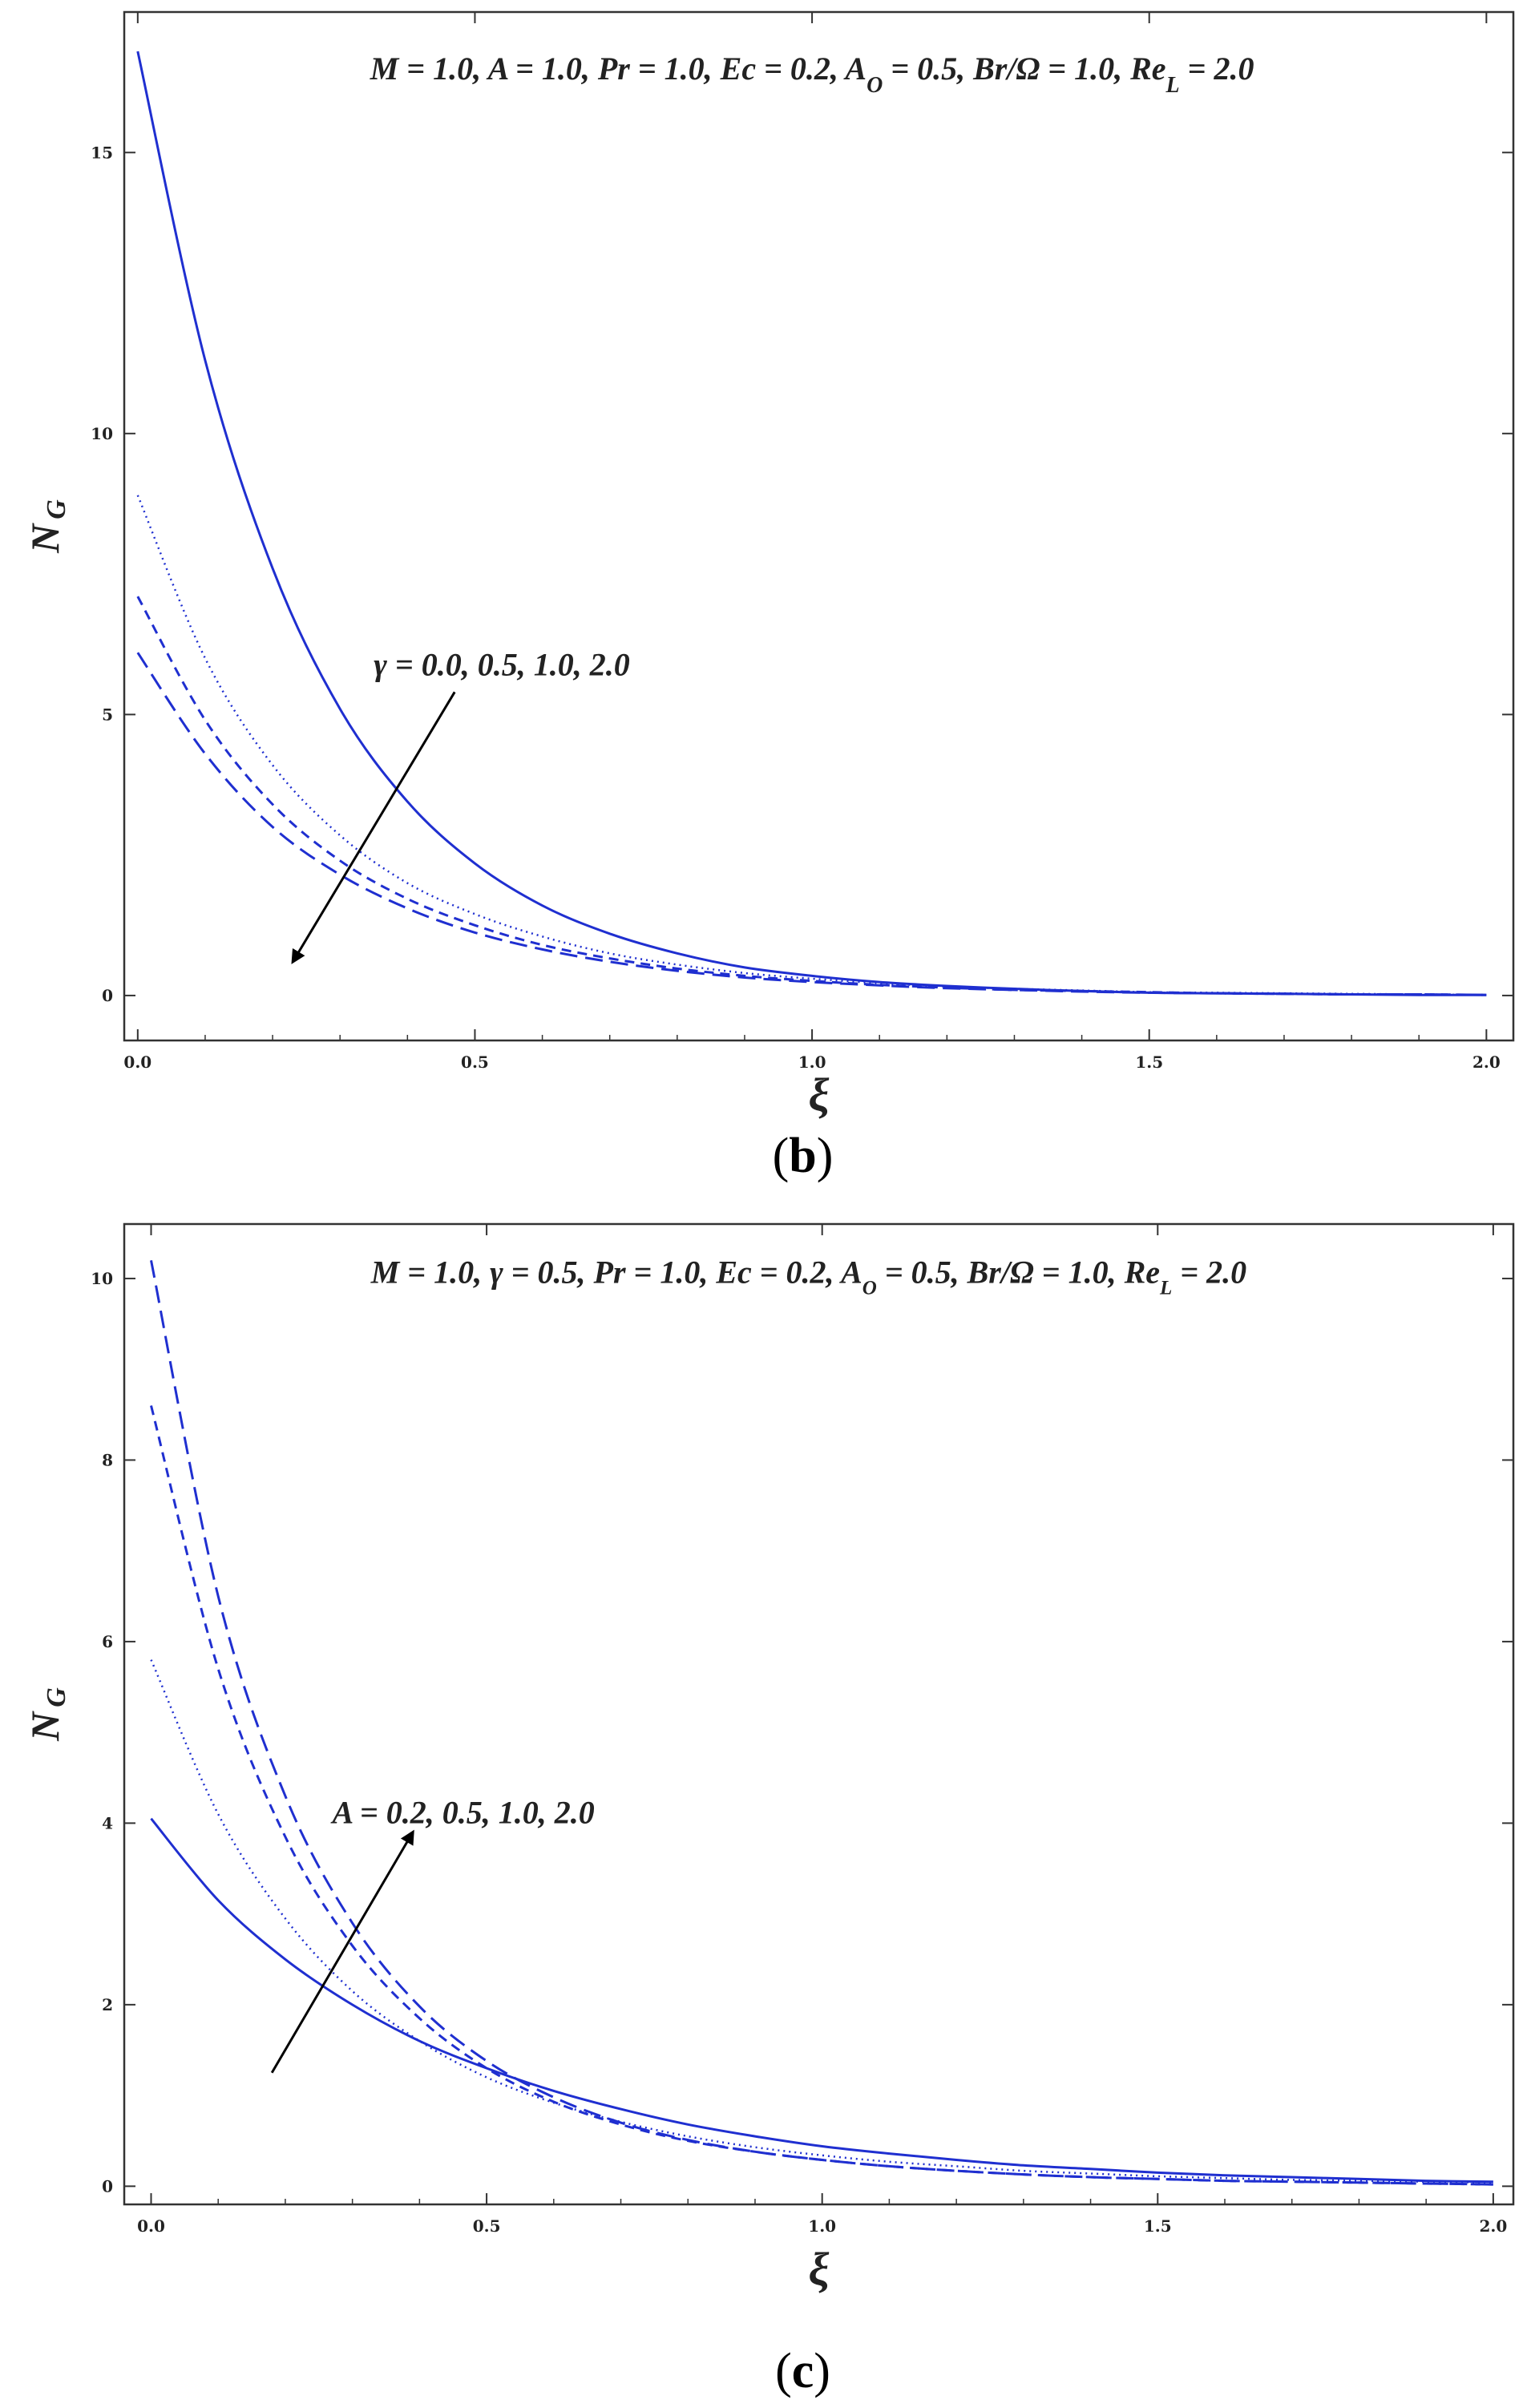 This screenshot has height=2408, width=1531. I want to click on y-tick-label: 2, so click(107, 2004).